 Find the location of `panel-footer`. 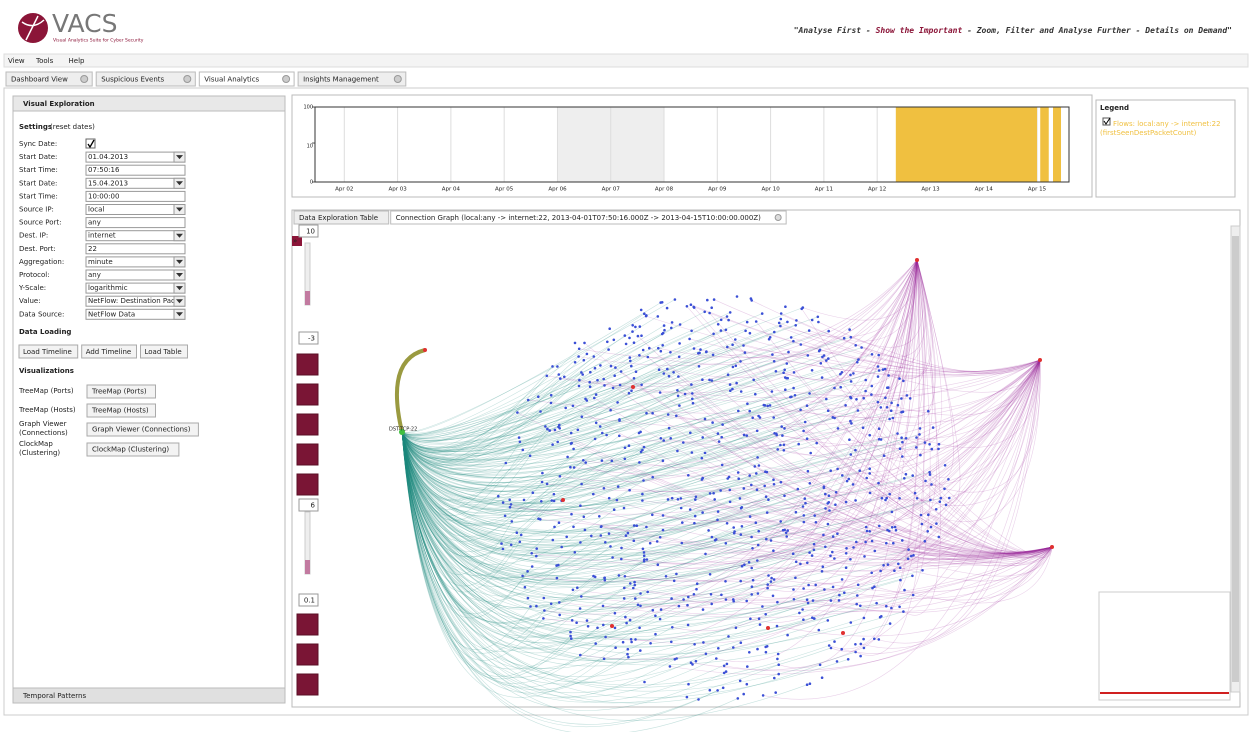

panel-footer is located at coordinates (149, 695).